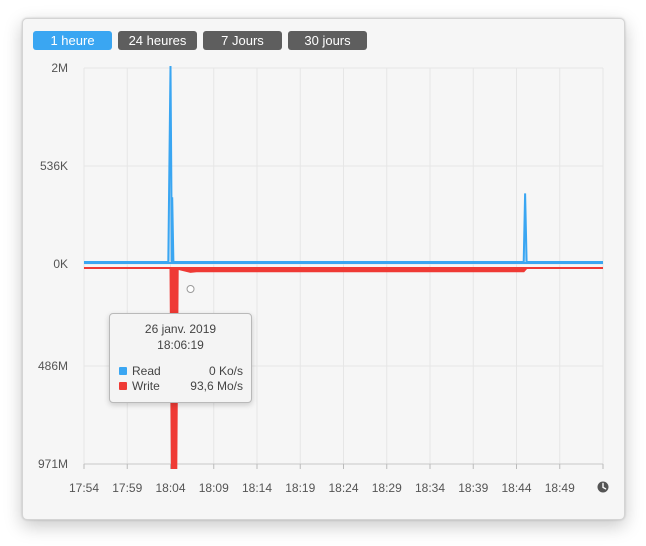  I want to click on tooltip-write-value: 93,6 Mo/s, so click(216, 386).